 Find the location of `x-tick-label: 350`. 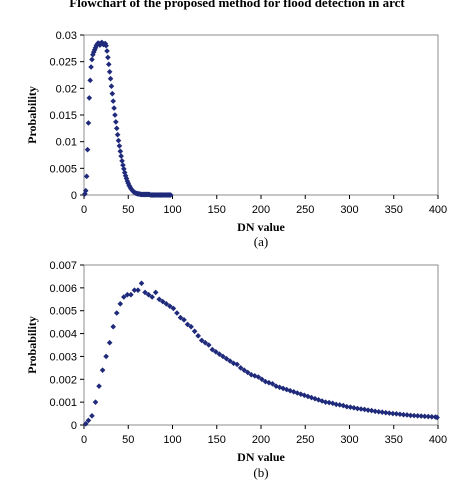

x-tick-label: 350 is located at coordinates (394, 440).